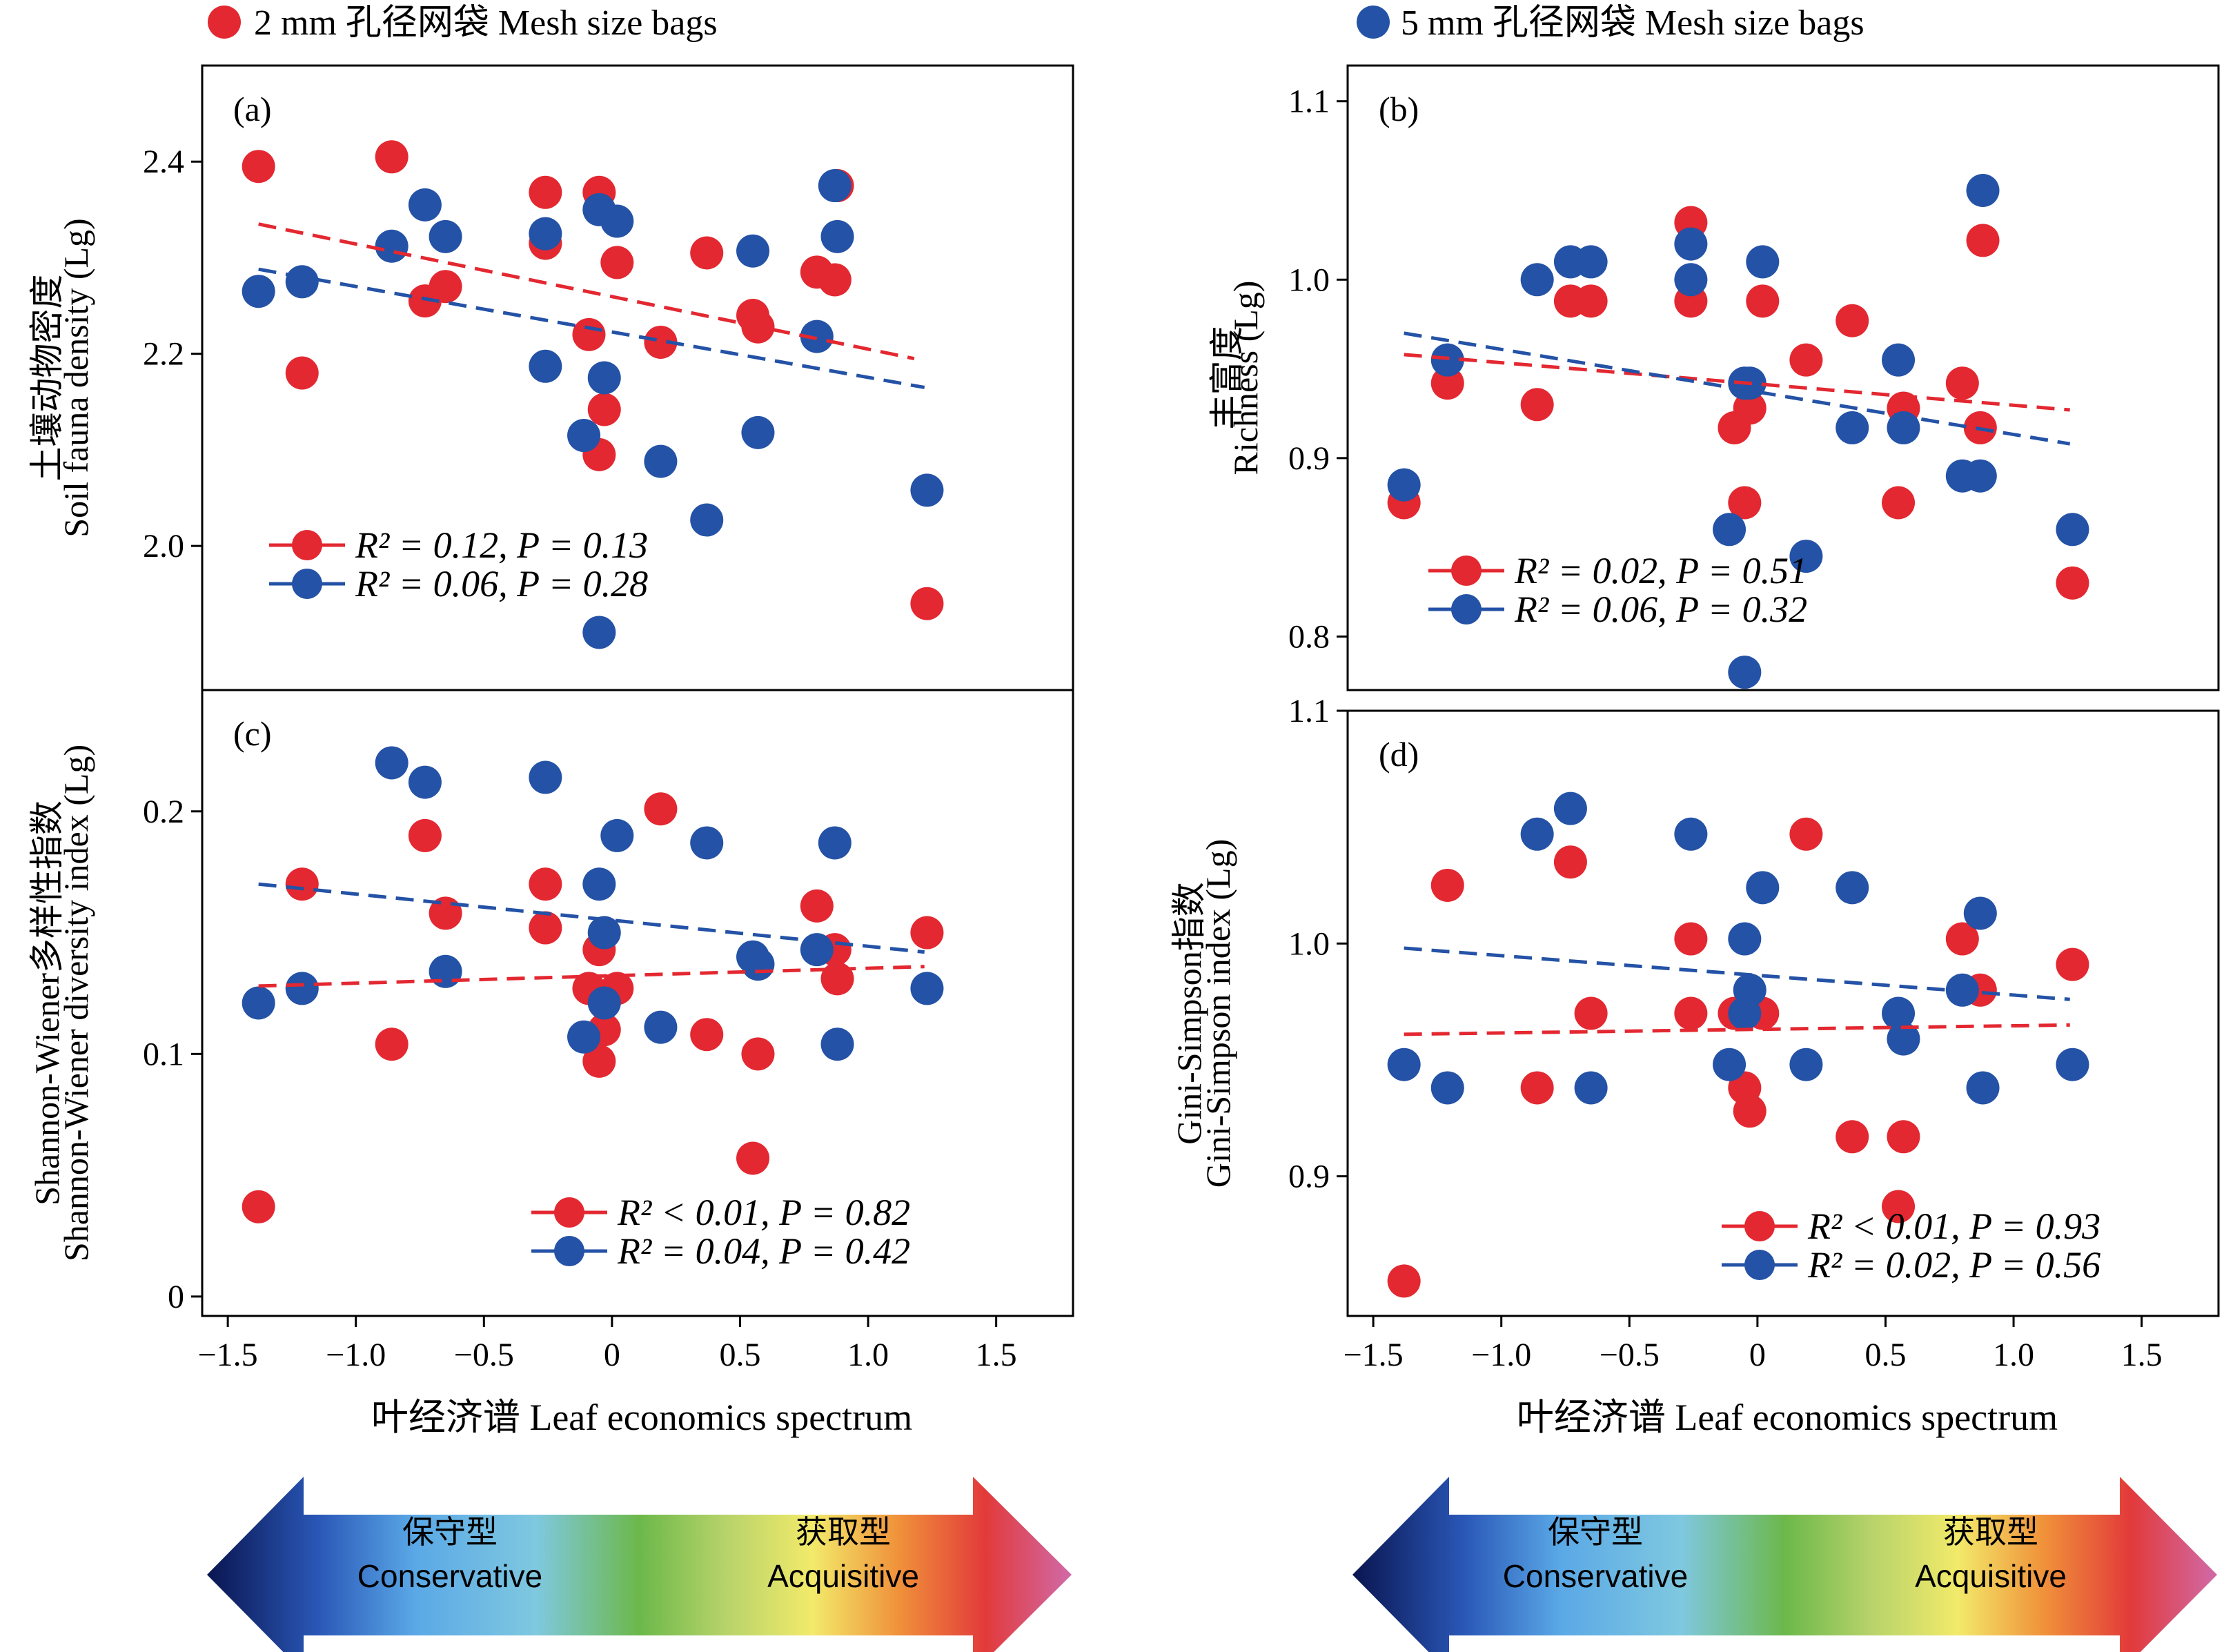  What do you see at coordinates (641, 1417) in the screenshot?
I see `x-axis-title-left: 叶经济谱 Leaf economics spectrum` at bounding box center [641, 1417].